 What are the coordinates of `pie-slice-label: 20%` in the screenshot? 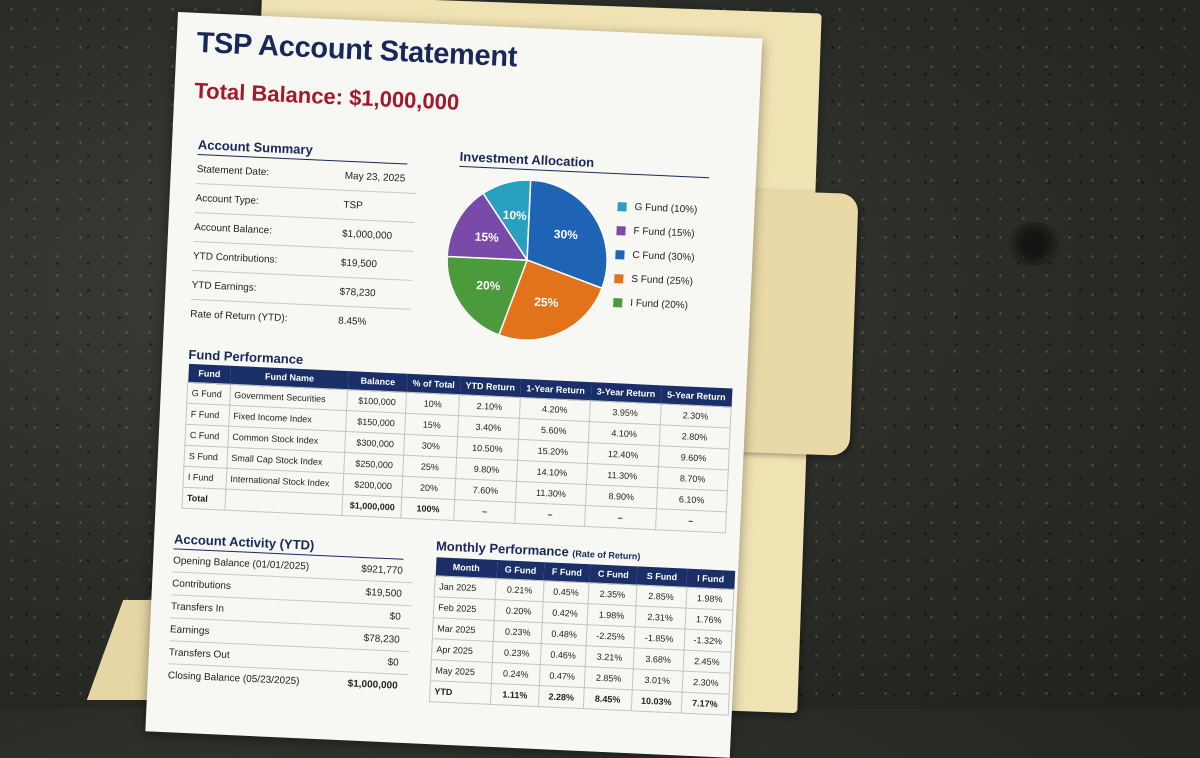 It's located at (488, 285).